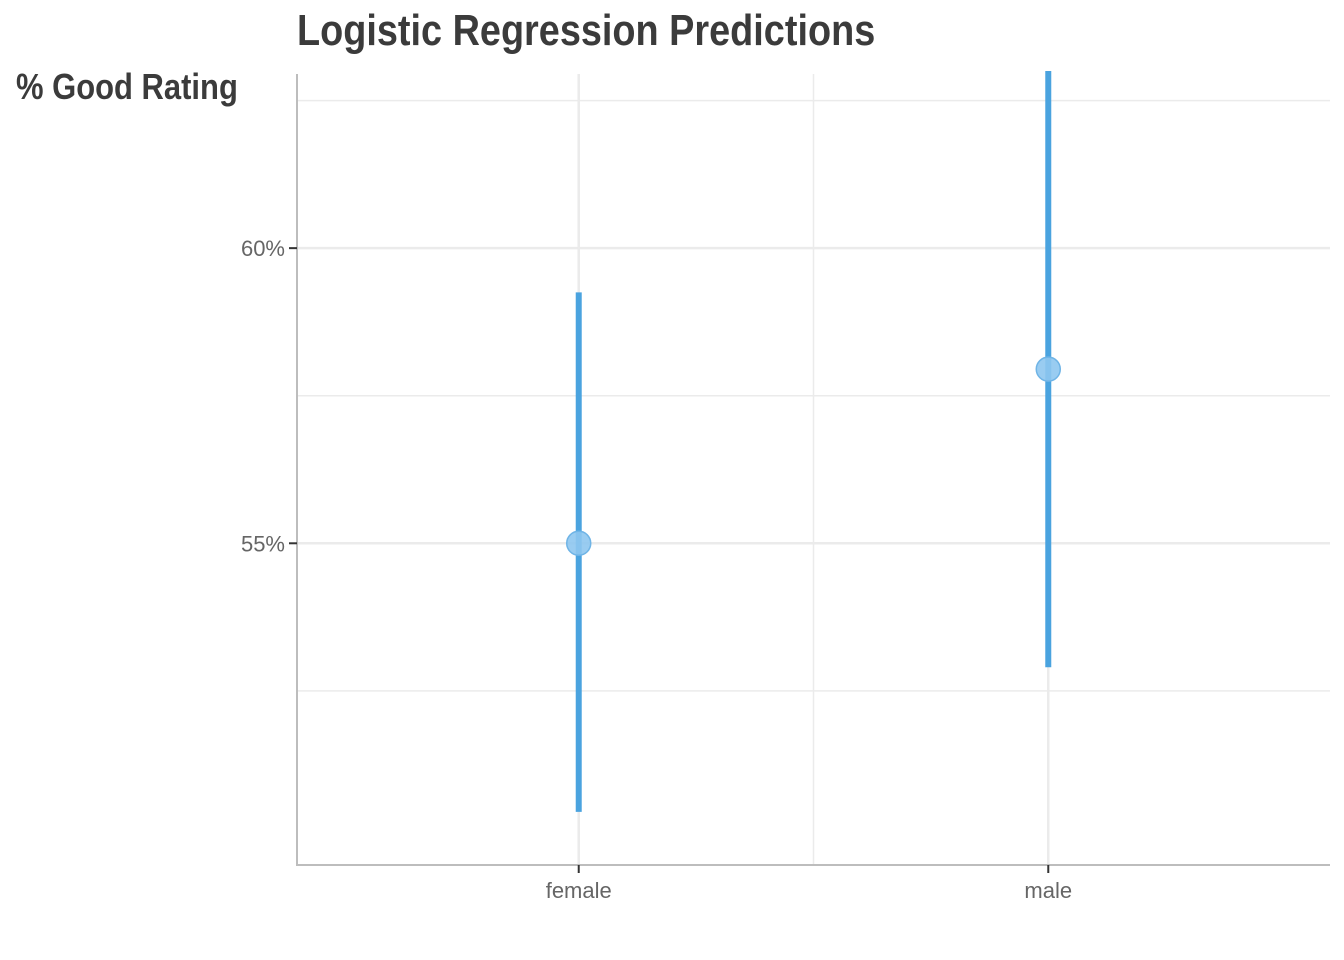 This screenshot has width=1344, height=960. Describe the element at coordinates (263, 543) in the screenshot. I see `y-tick-label: 55%` at that location.